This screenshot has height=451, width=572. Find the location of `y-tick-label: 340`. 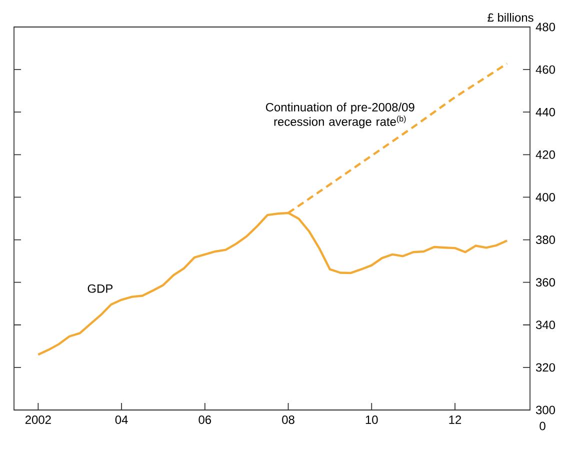

y-tick-label: 340 is located at coordinates (546, 325).